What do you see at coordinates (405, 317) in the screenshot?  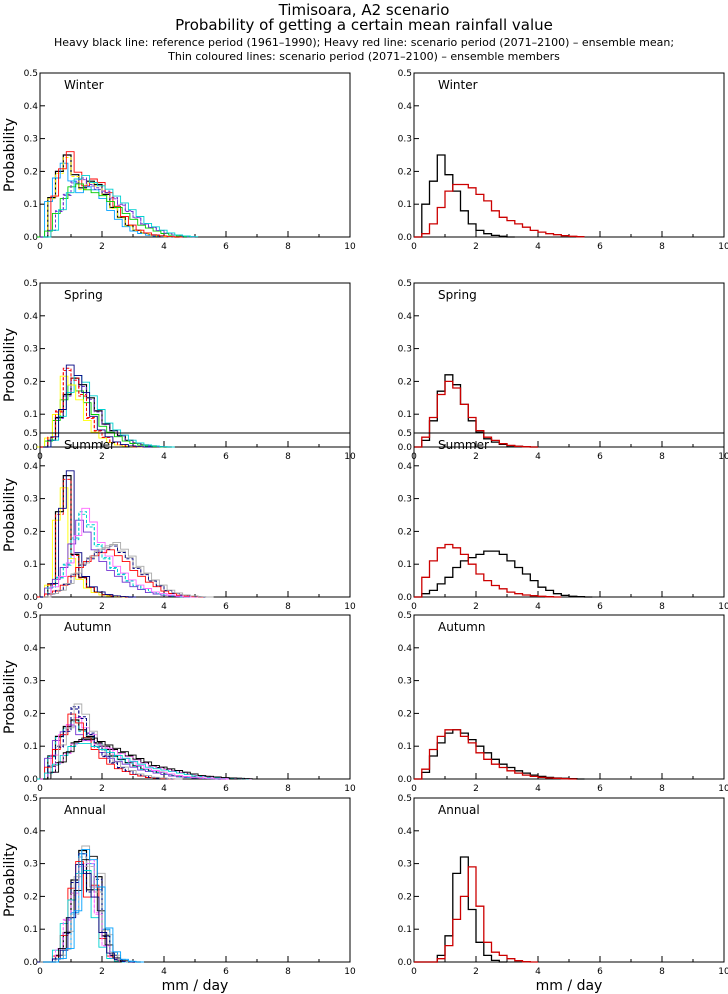 I see `y-tick-label-spring-means: 0.4` at bounding box center [405, 317].